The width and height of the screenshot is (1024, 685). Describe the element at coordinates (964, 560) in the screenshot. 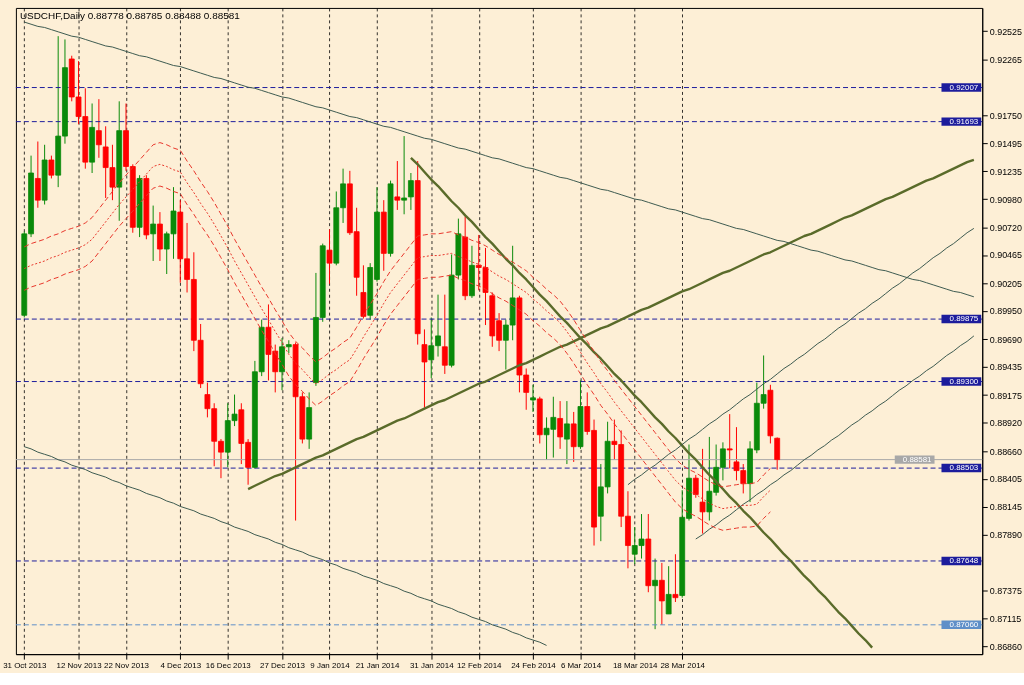

I see `ref-line-label: 0.87648` at that location.